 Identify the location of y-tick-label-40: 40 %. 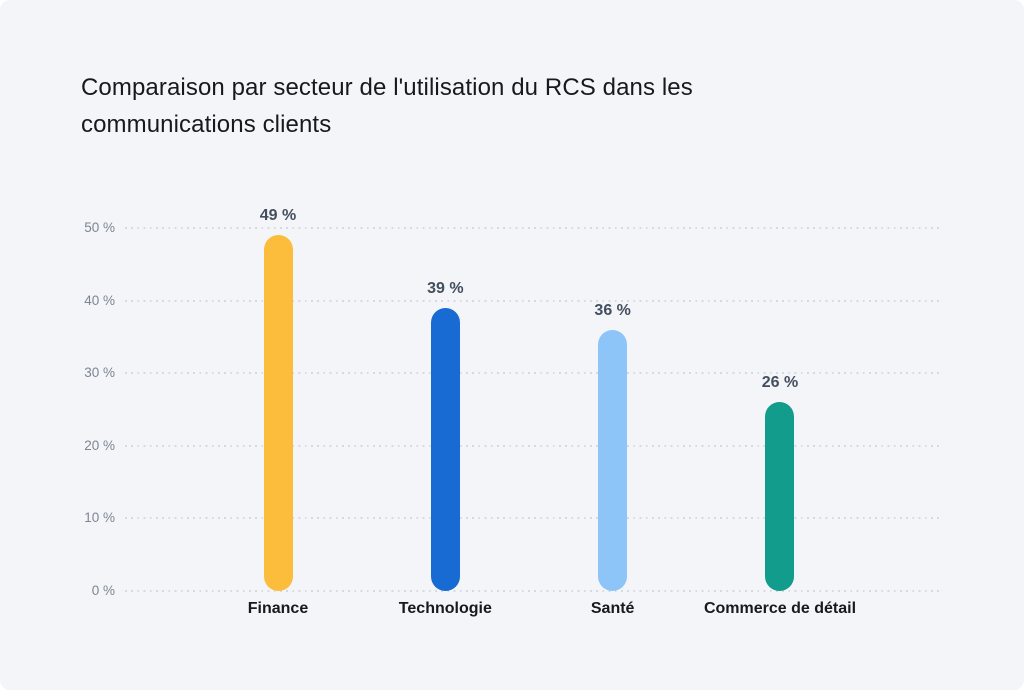
(99, 300).